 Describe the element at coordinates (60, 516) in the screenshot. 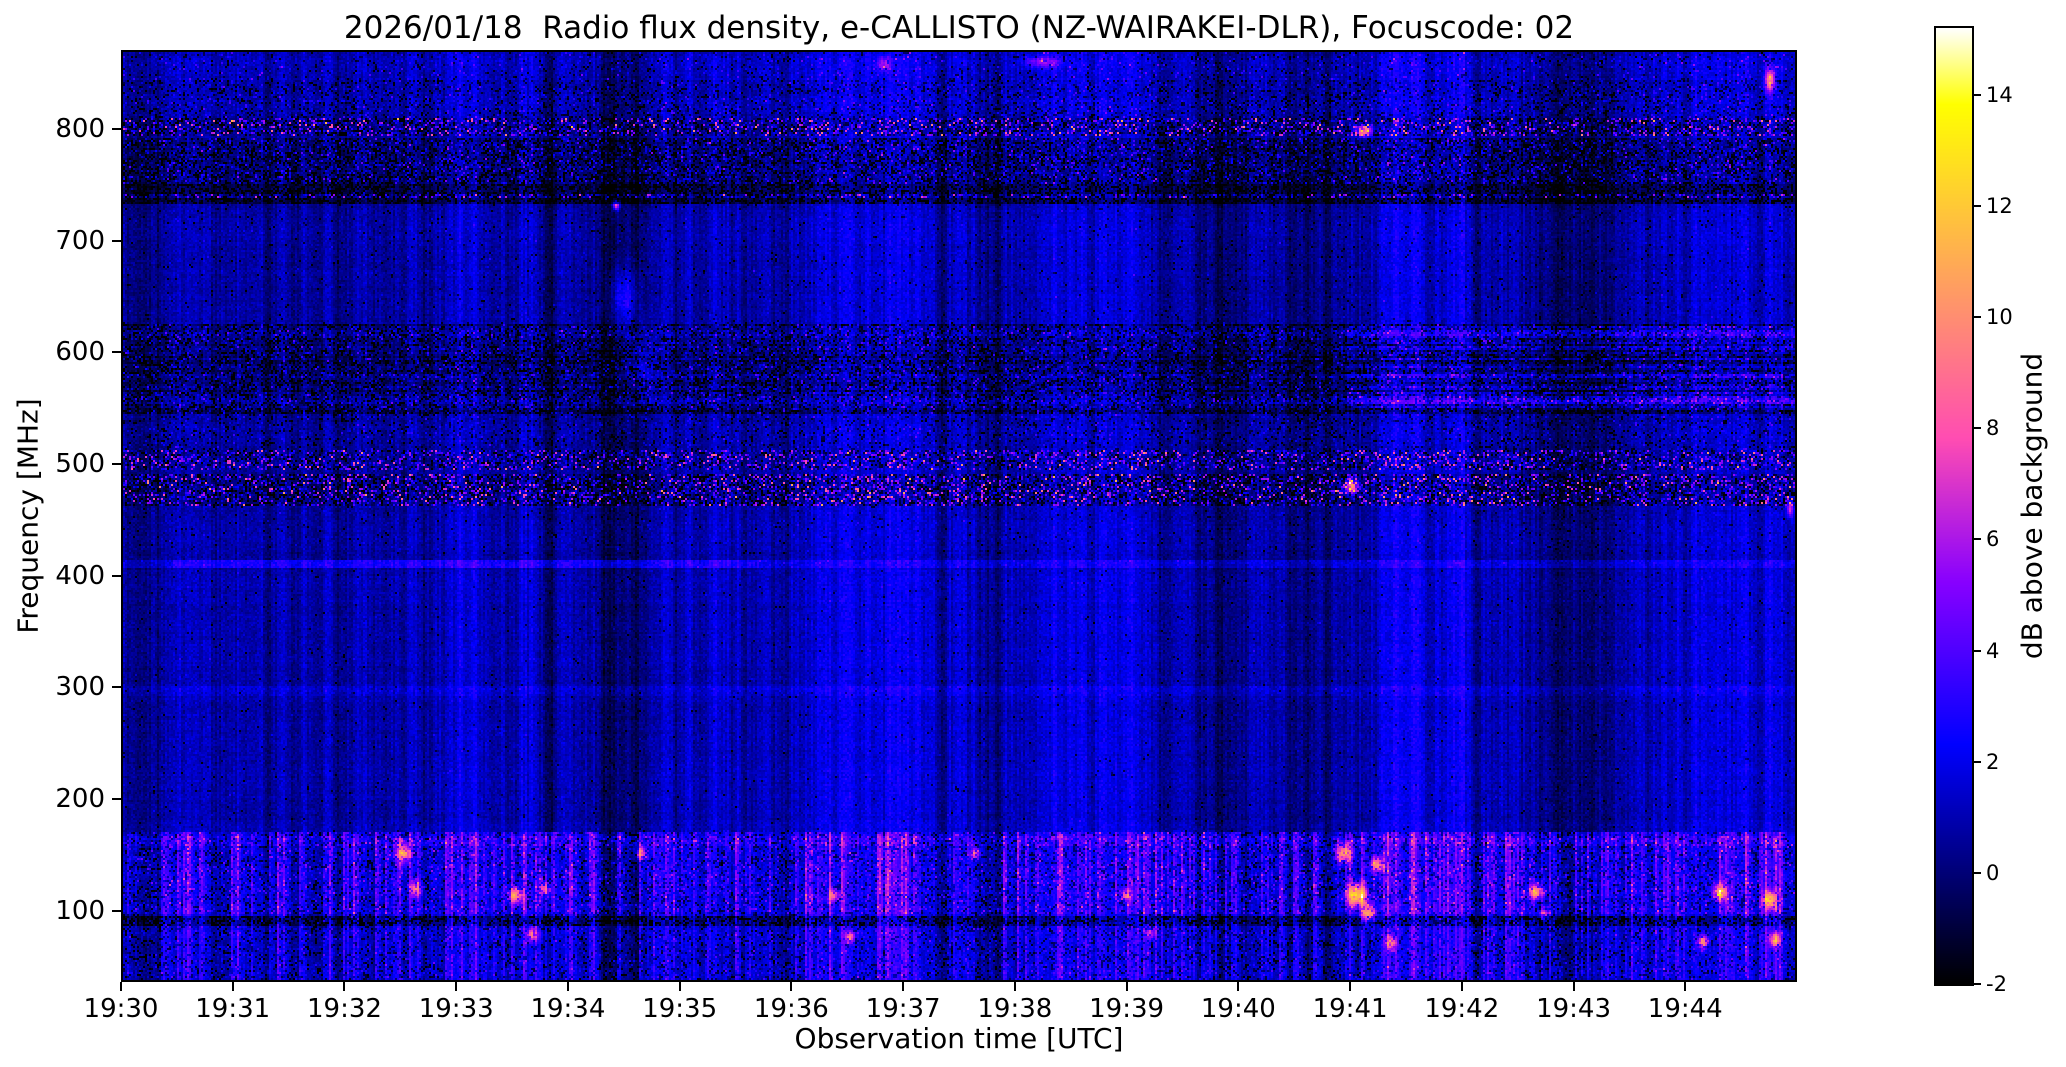

I see `y-axis-ticks: 800 700 600 500 400 300 200 100` at that location.